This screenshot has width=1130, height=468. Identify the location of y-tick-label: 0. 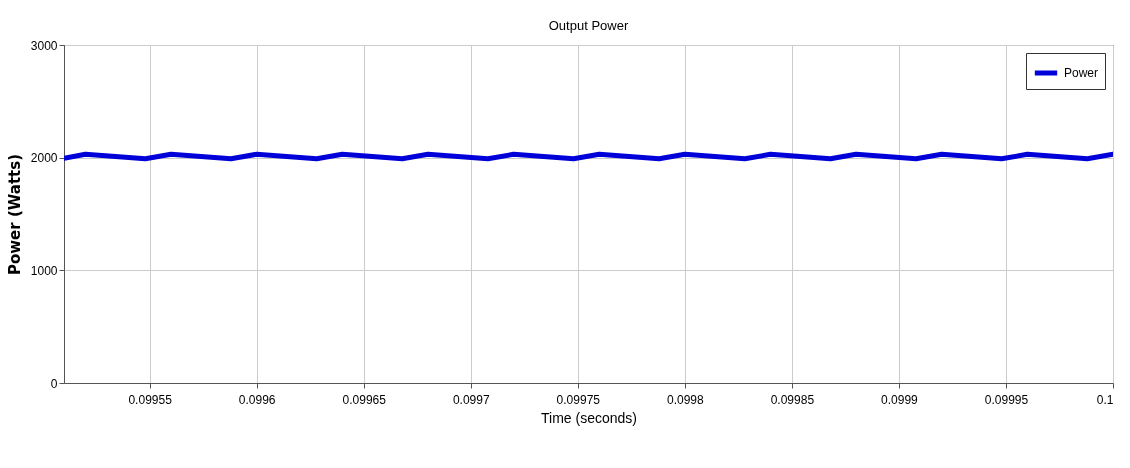
(54, 383).